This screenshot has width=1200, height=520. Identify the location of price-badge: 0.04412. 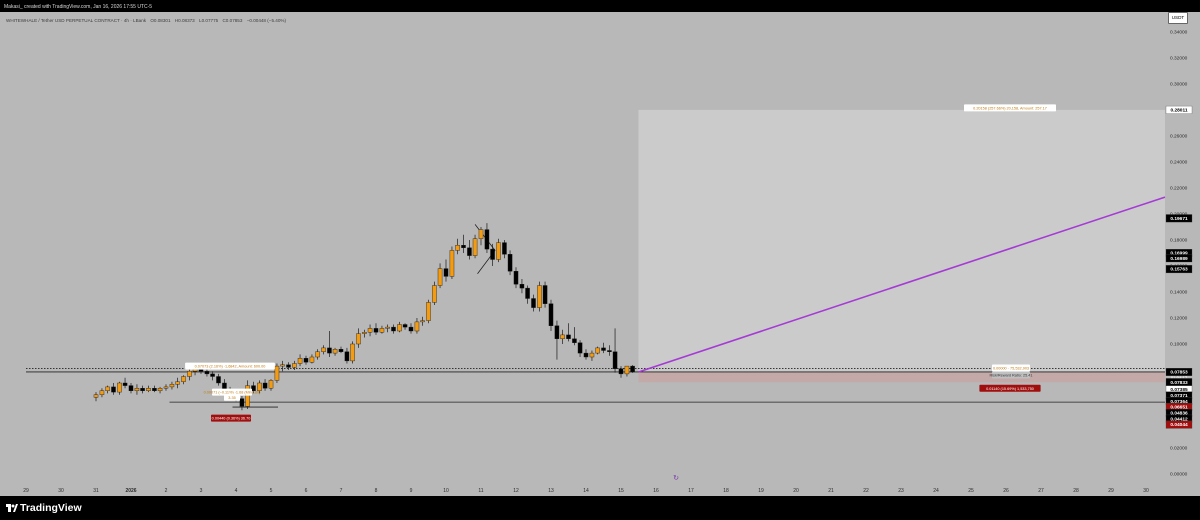
(1179, 419).